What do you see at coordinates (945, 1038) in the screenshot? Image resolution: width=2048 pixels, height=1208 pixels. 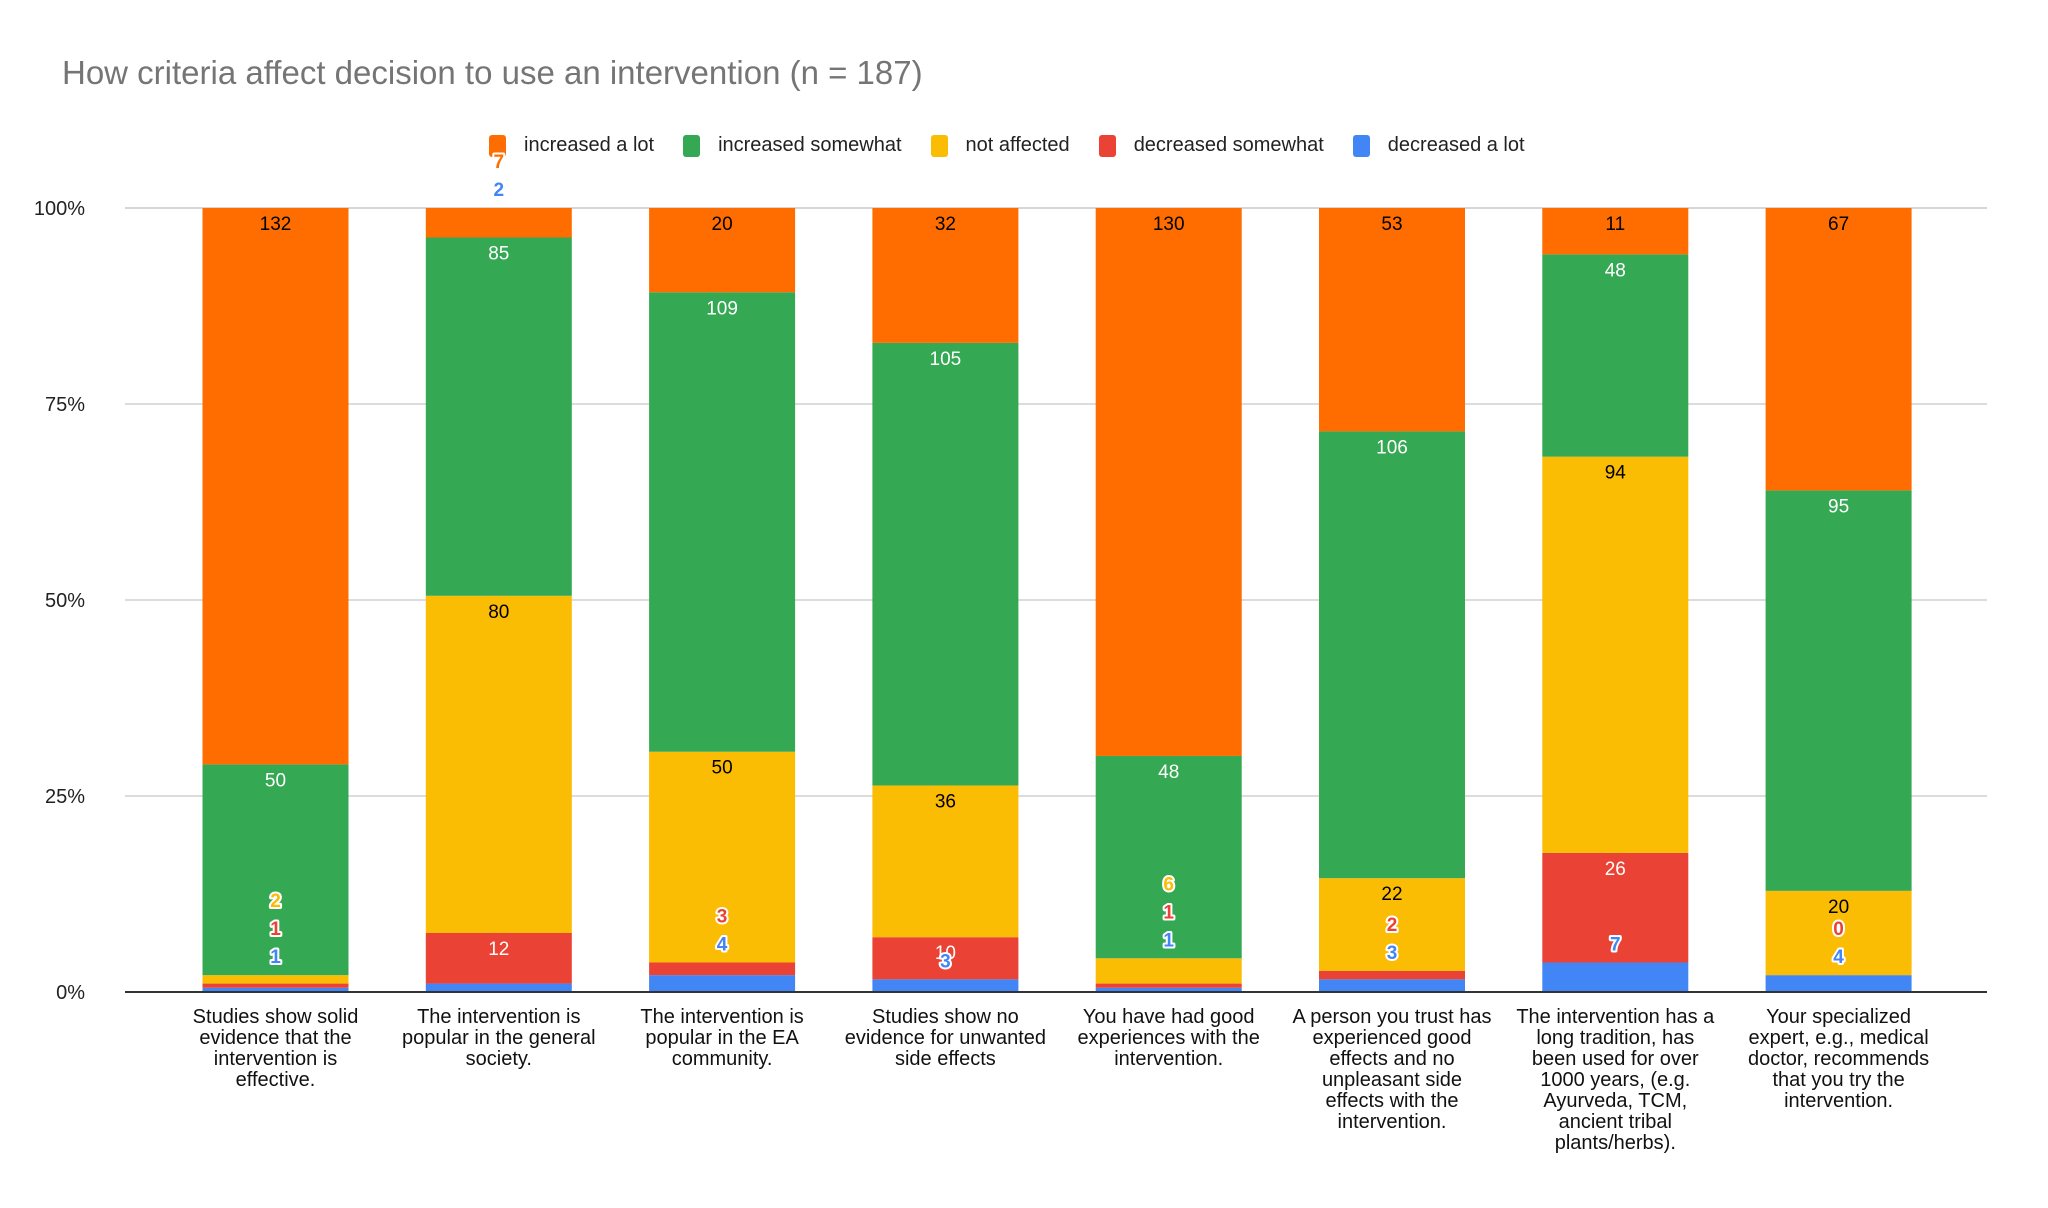 I see `x-axis-label-line: evidence for unwanted` at bounding box center [945, 1038].